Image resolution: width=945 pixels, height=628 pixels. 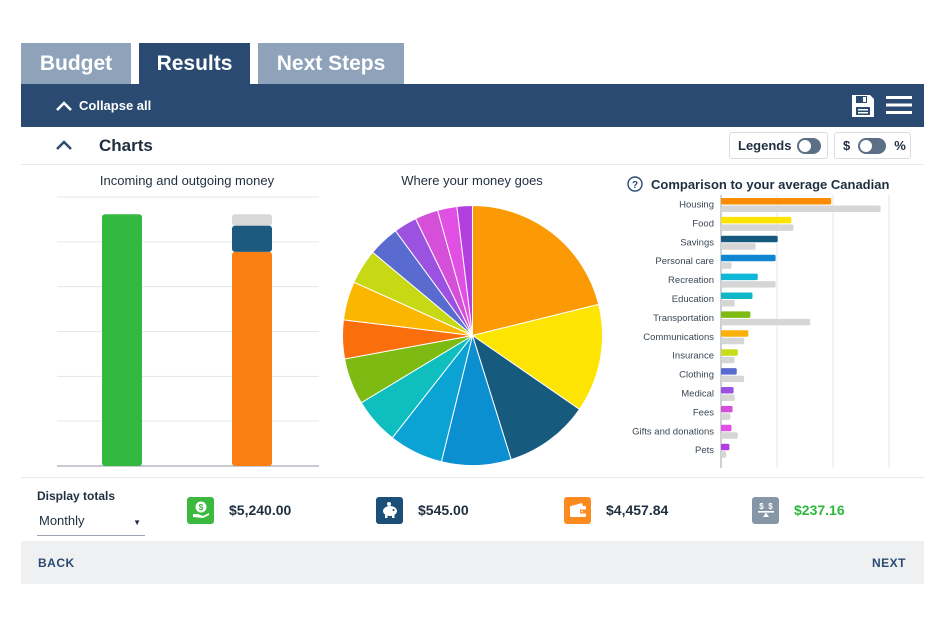 I want to click on display-totals-label: Display totals, so click(x=76, y=496).